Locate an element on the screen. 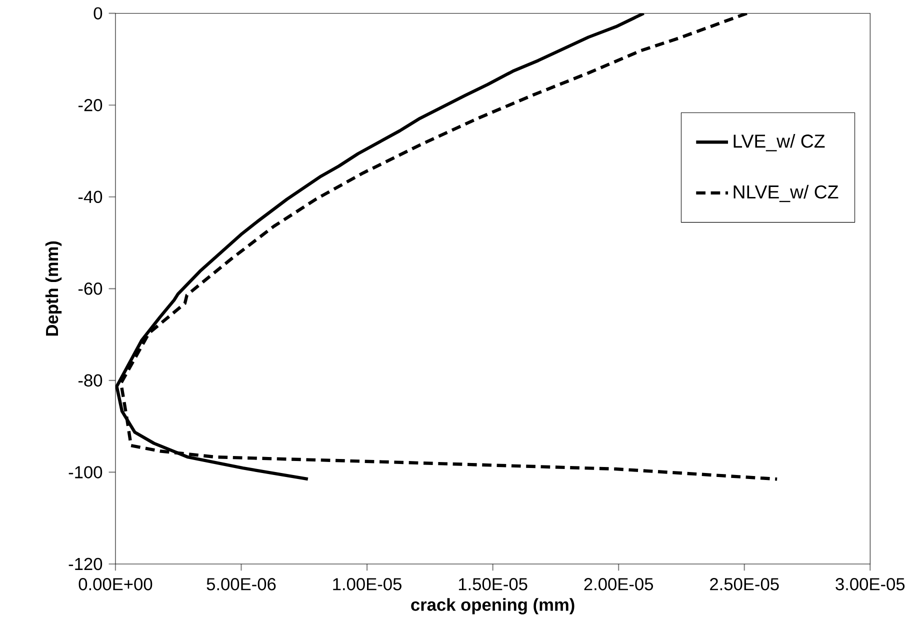 Image resolution: width=923 pixels, height=636 pixels. y-tick-label: -120 is located at coordinates (85, 564).